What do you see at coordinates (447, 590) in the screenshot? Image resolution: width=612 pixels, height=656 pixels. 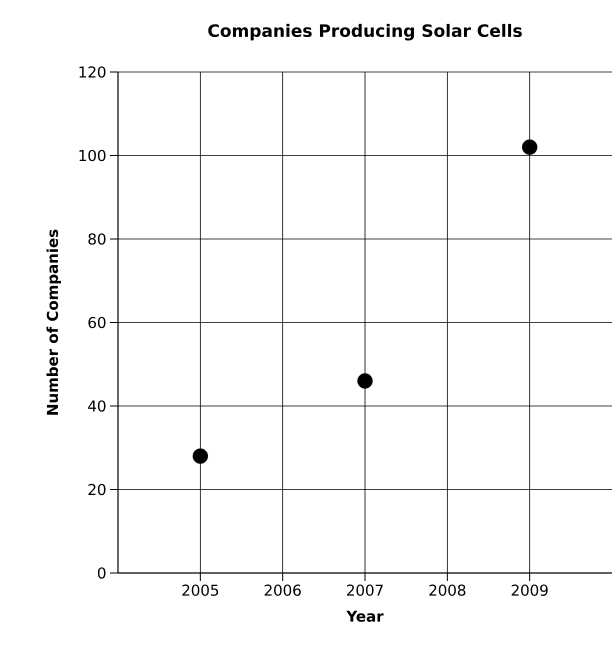 I see `x-tick-label: 2008` at bounding box center [447, 590].